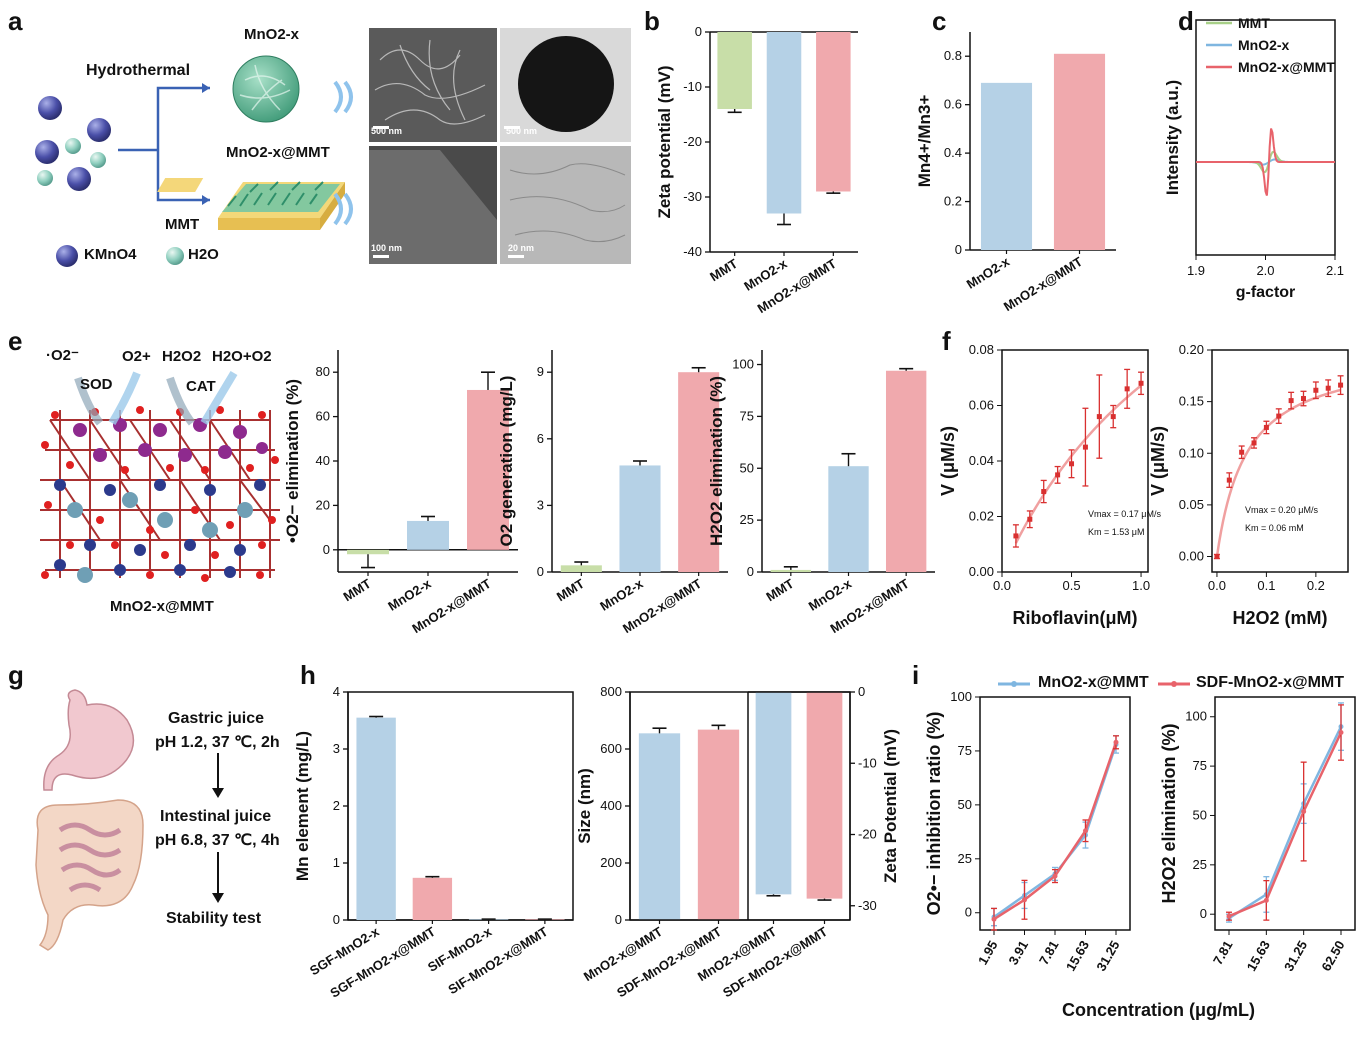  I want to click on y-tick-label: 800, so click(611, 691).